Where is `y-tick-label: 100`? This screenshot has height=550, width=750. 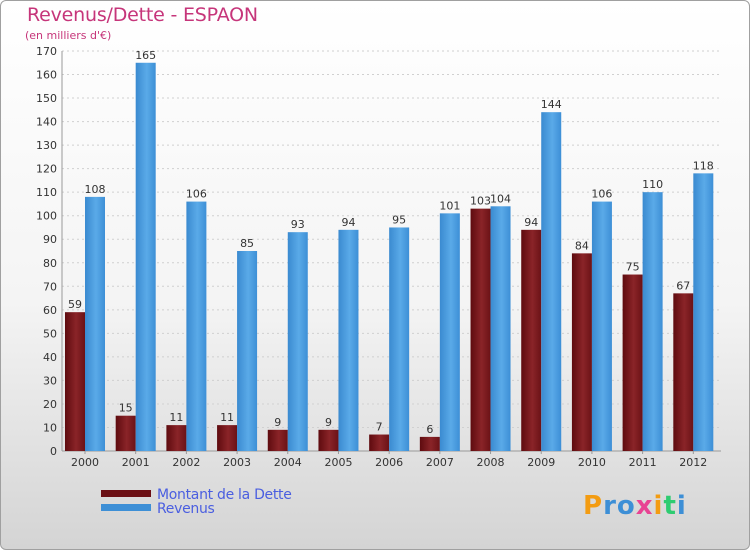 y-tick-label: 100 is located at coordinates (46, 216).